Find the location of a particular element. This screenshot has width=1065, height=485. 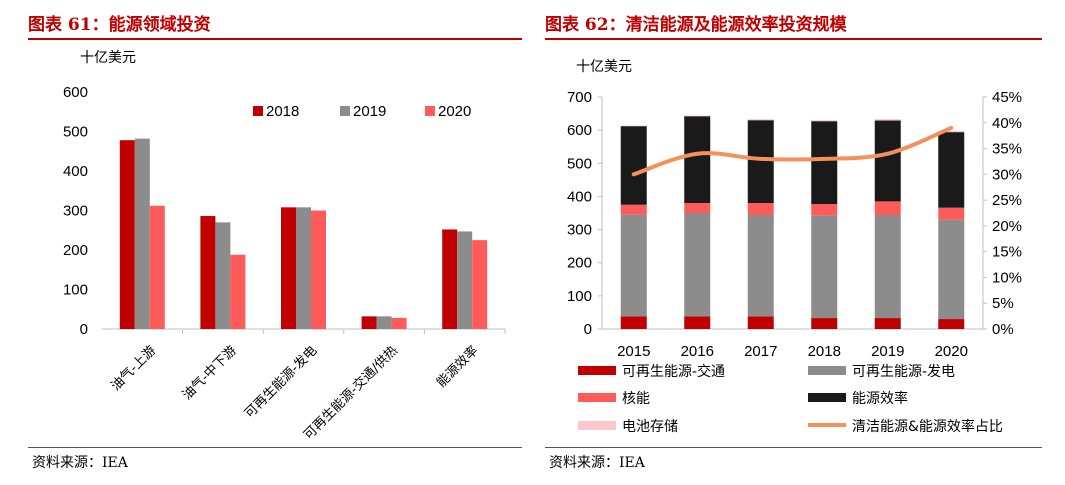

legend-label: 清洁能源&能源效率占比 is located at coordinates (927, 426).